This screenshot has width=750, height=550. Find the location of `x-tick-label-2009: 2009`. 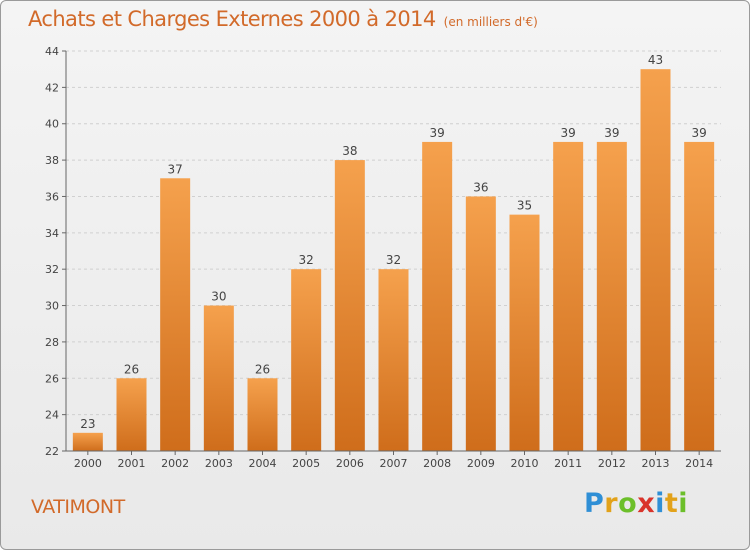

x-tick-label-2009: 2009 is located at coordinates (481, 463).